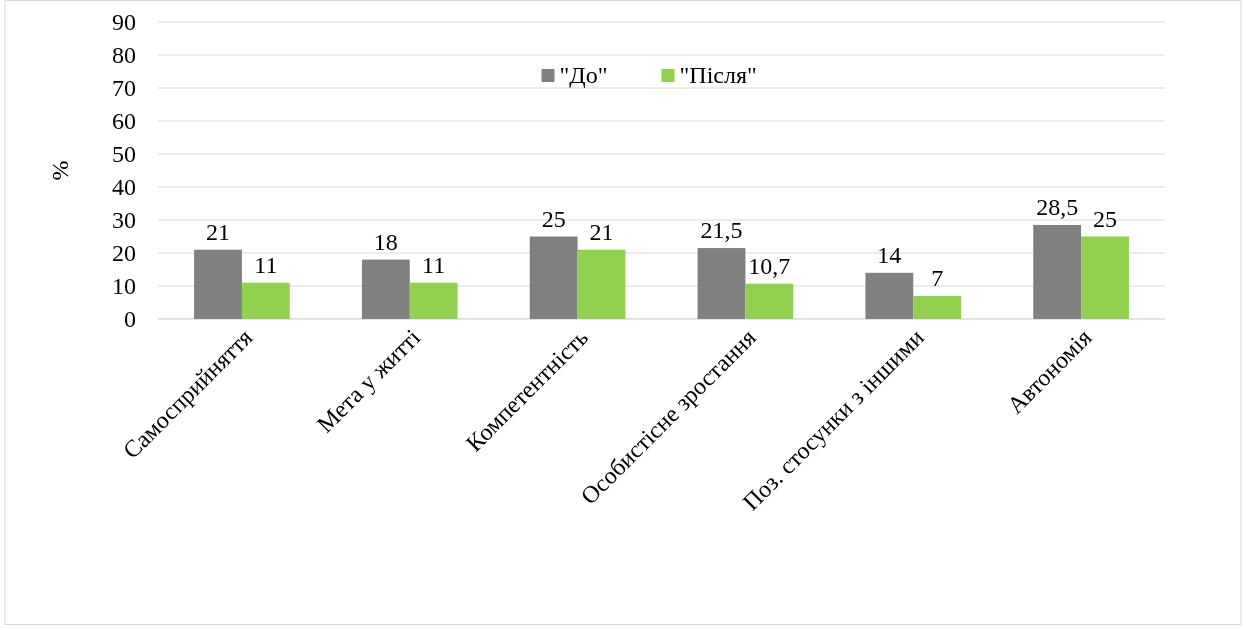  What do you see at coordinates (1057, 206) in the screenshot?
I see `data-label: 28,5` at bounding box center [1057, 206].